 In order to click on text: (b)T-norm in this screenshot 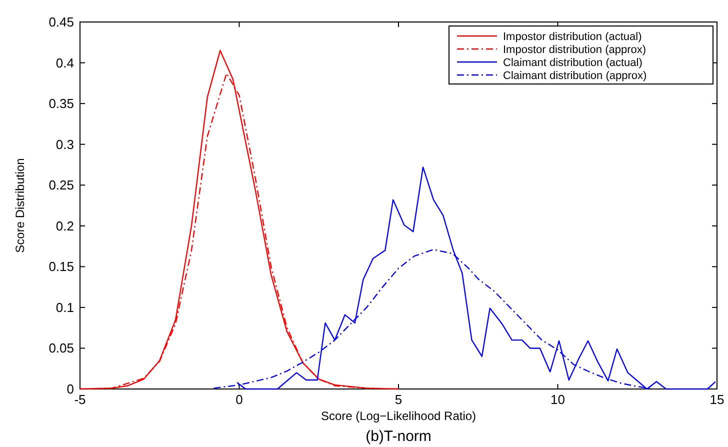, I will do `click(399, 436)`.